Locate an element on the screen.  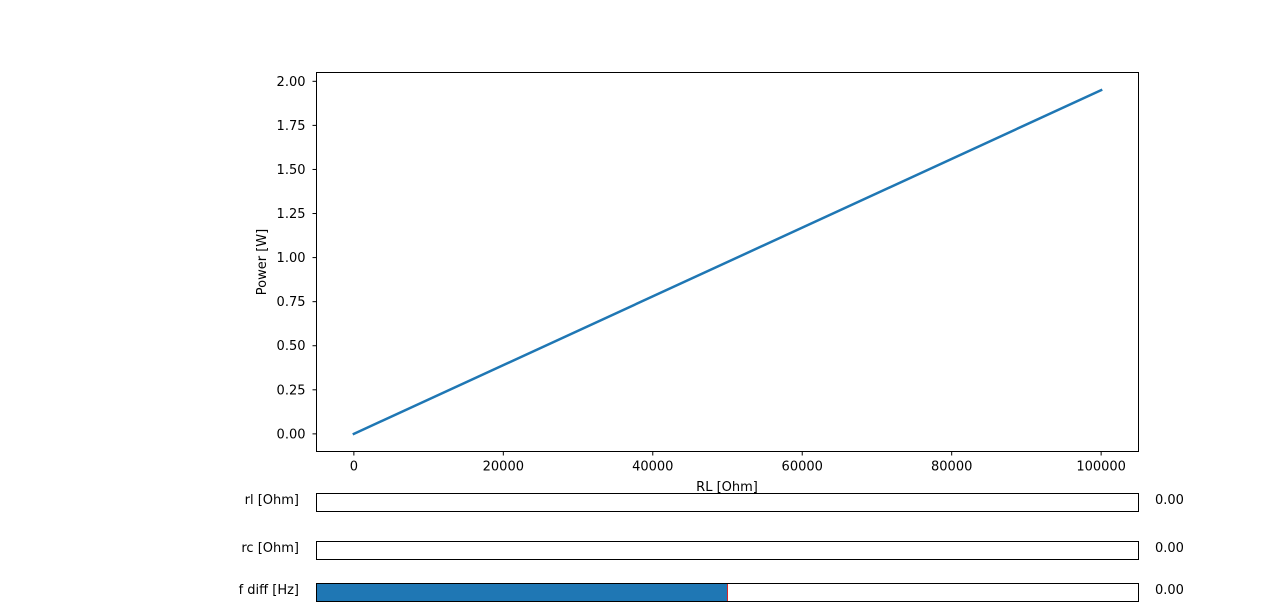
slider-rl-label: rl [Ohm] is located at coordinates (271, 500).